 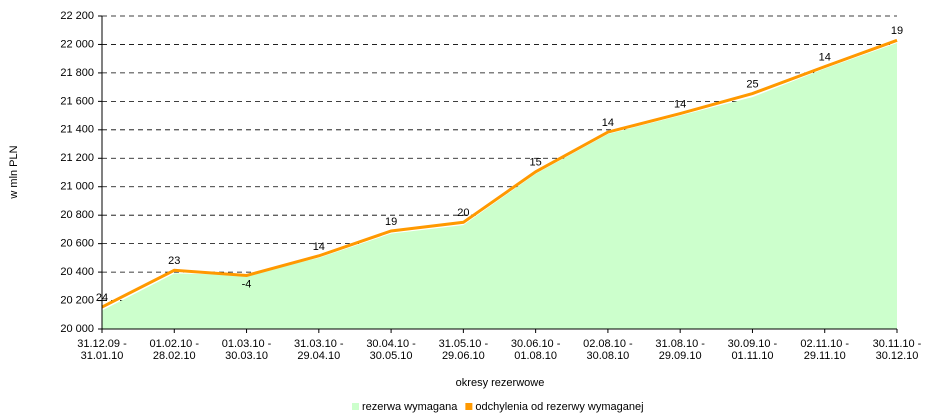 I want to click on y-tick-label: 21 400, so click(x=77, y=130).